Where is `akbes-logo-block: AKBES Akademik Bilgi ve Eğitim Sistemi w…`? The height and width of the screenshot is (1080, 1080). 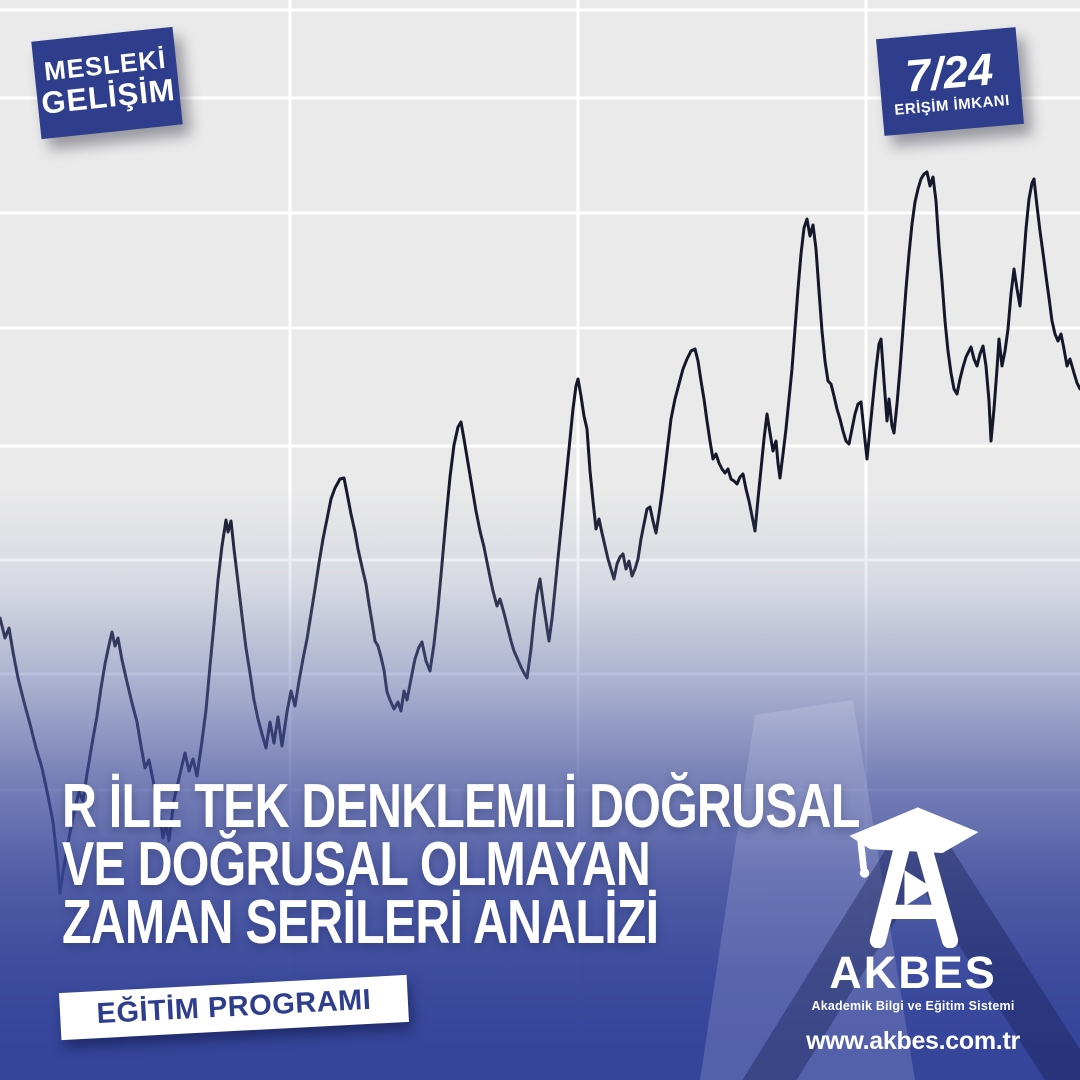
akbes-logo-block: AKBES Akademik Bilgi ve Eğitim Sistemi w… is located at coordinates (913, 926).